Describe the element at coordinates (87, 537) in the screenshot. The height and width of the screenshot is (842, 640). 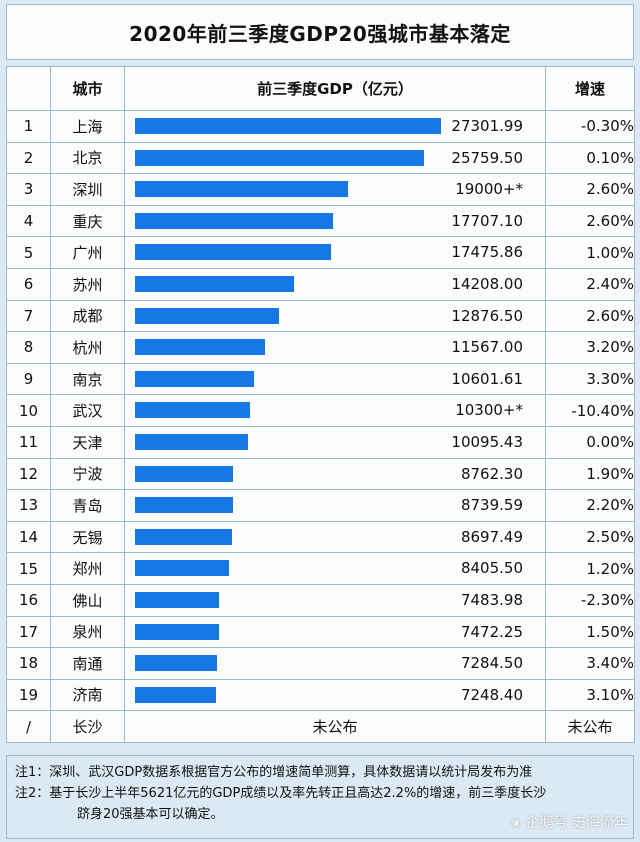
I see `city-cell: 无锡` at that location.